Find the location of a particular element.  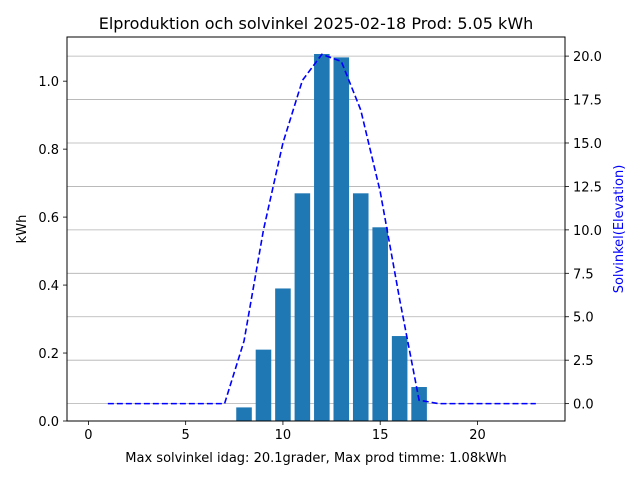

y-right-tick-label: 17.5 is located at coordinates (587, 101).